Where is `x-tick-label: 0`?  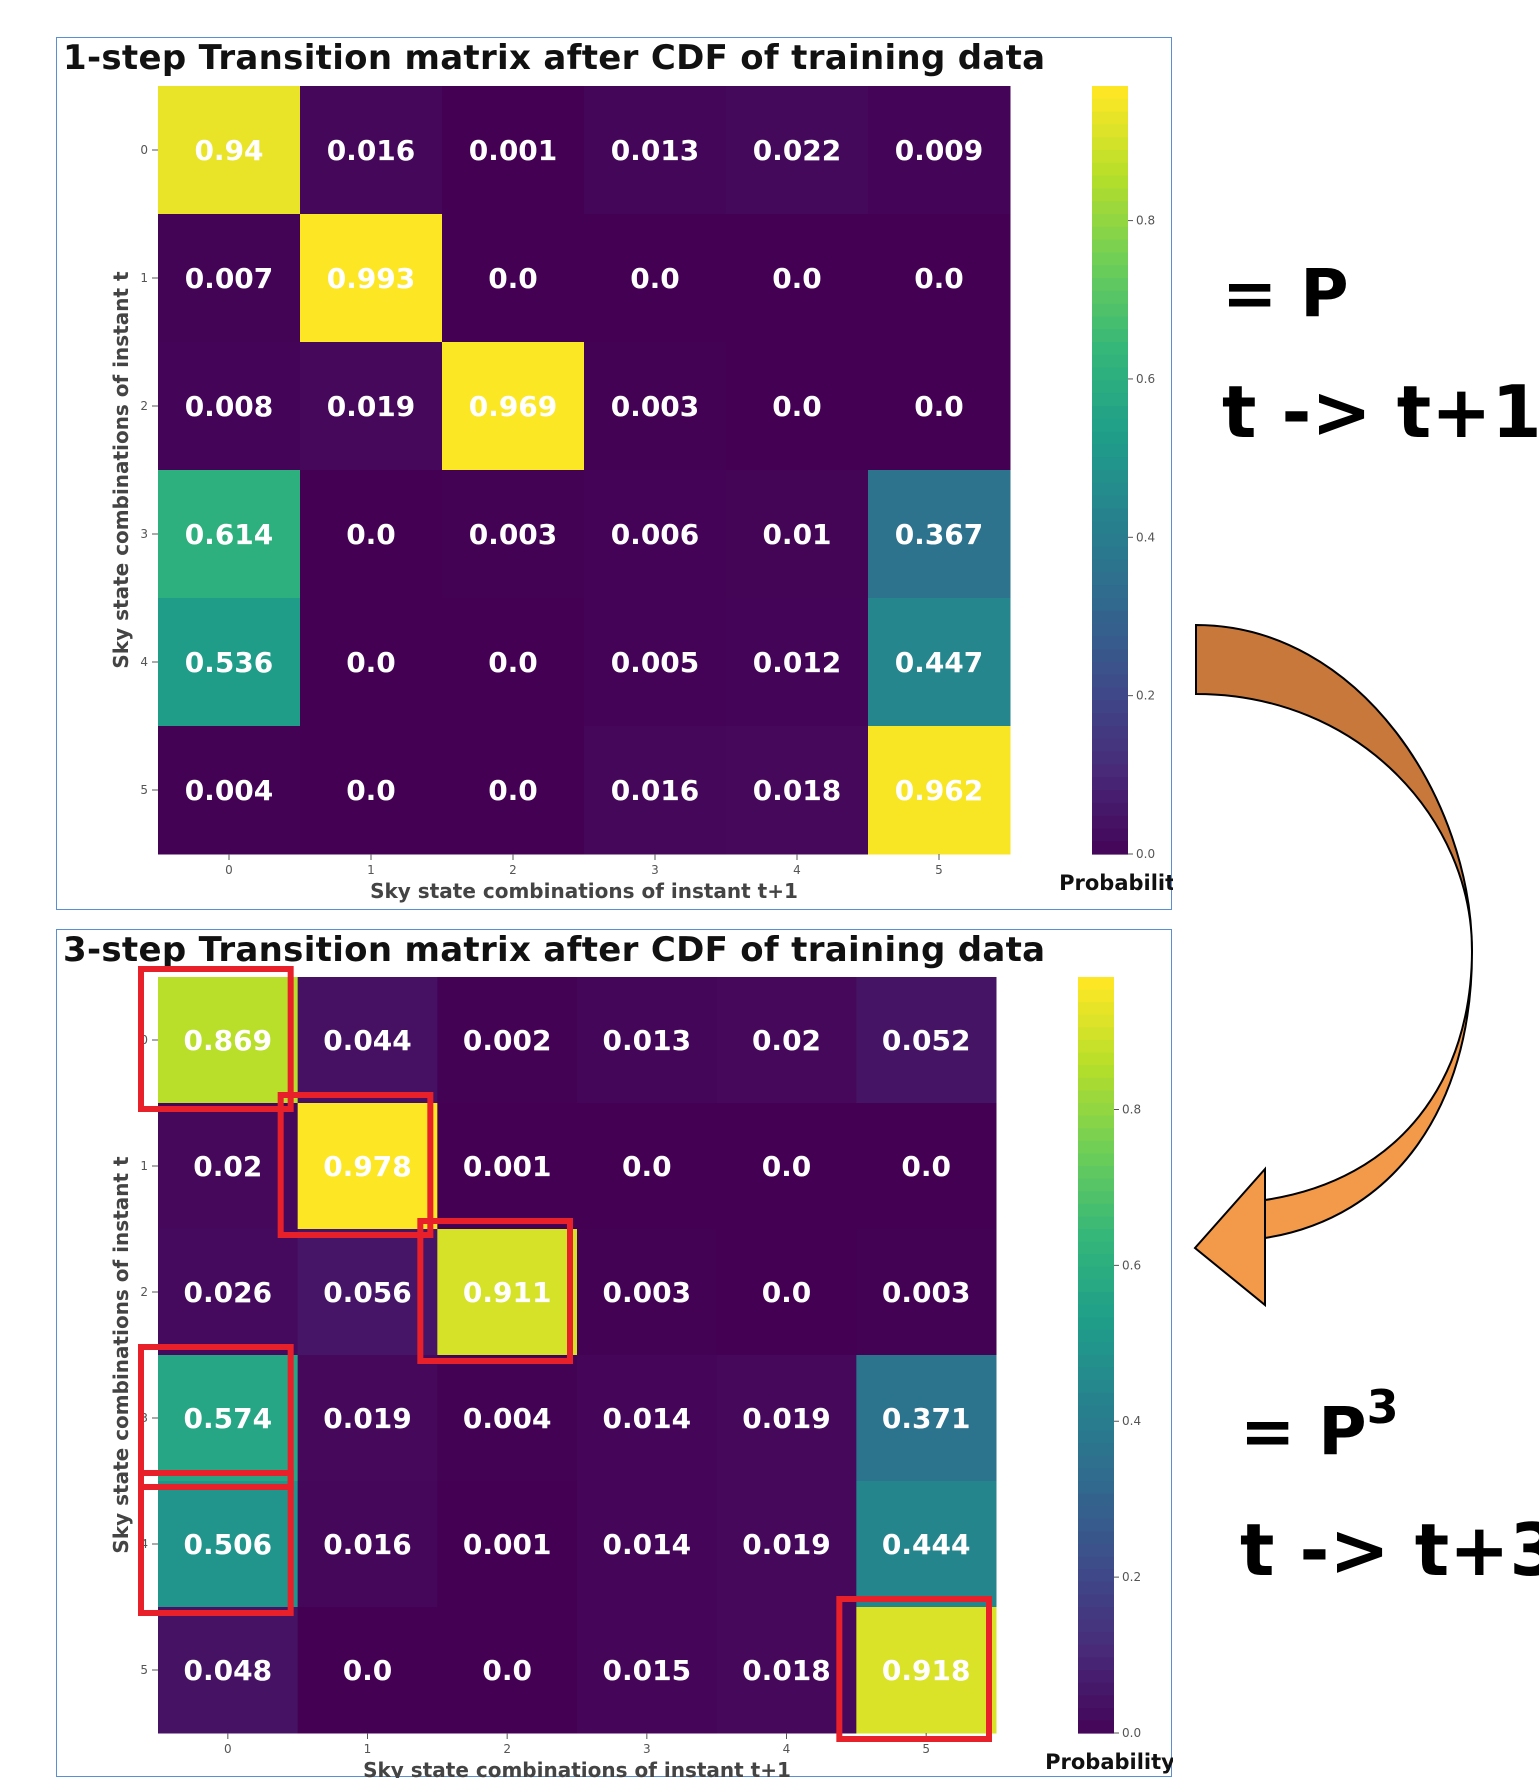 x-tick-label: 0 is located at coordinates (229, 870).